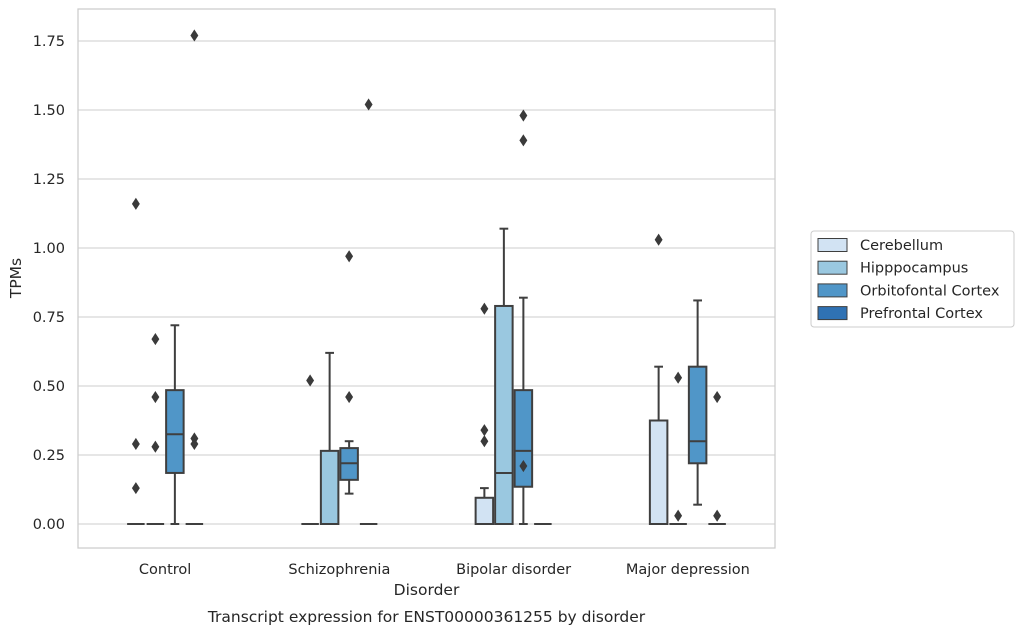 This screenshot has height=634, width=1023. Describe the element at coordinates (914, 269) in the screenshot. I see `legend-label: Hipppocampus` at that location.